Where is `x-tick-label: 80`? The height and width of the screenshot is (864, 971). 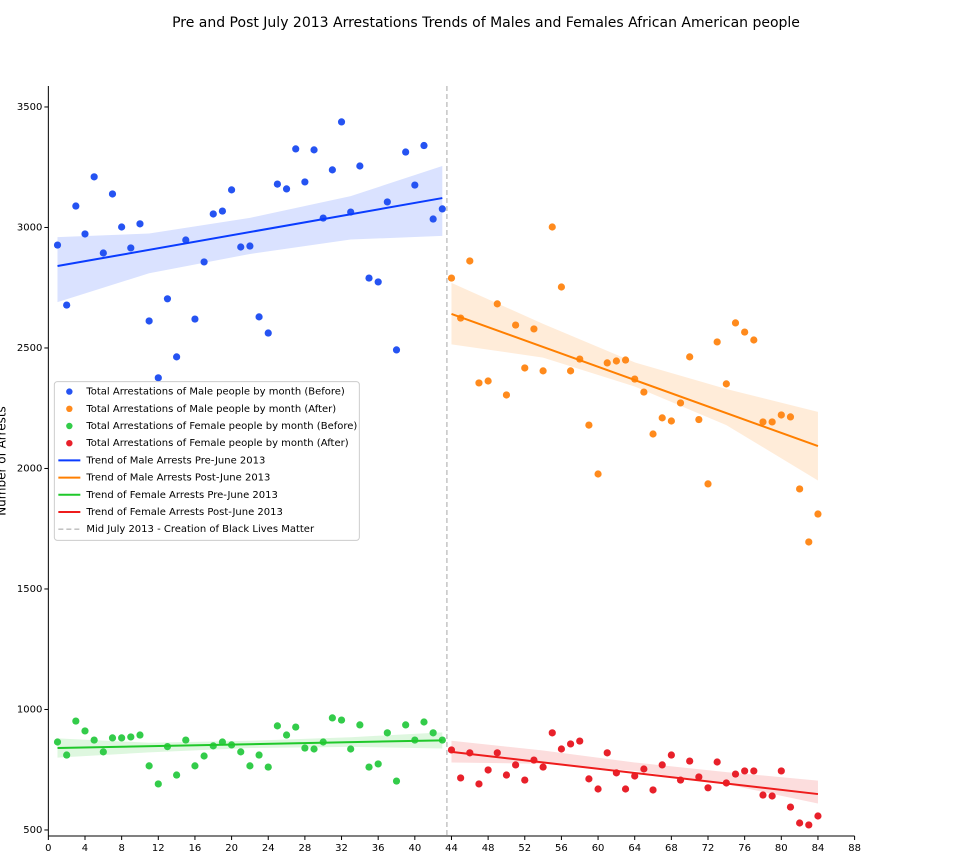 x-tick-label: 80 is located at coordinates (781, 848).